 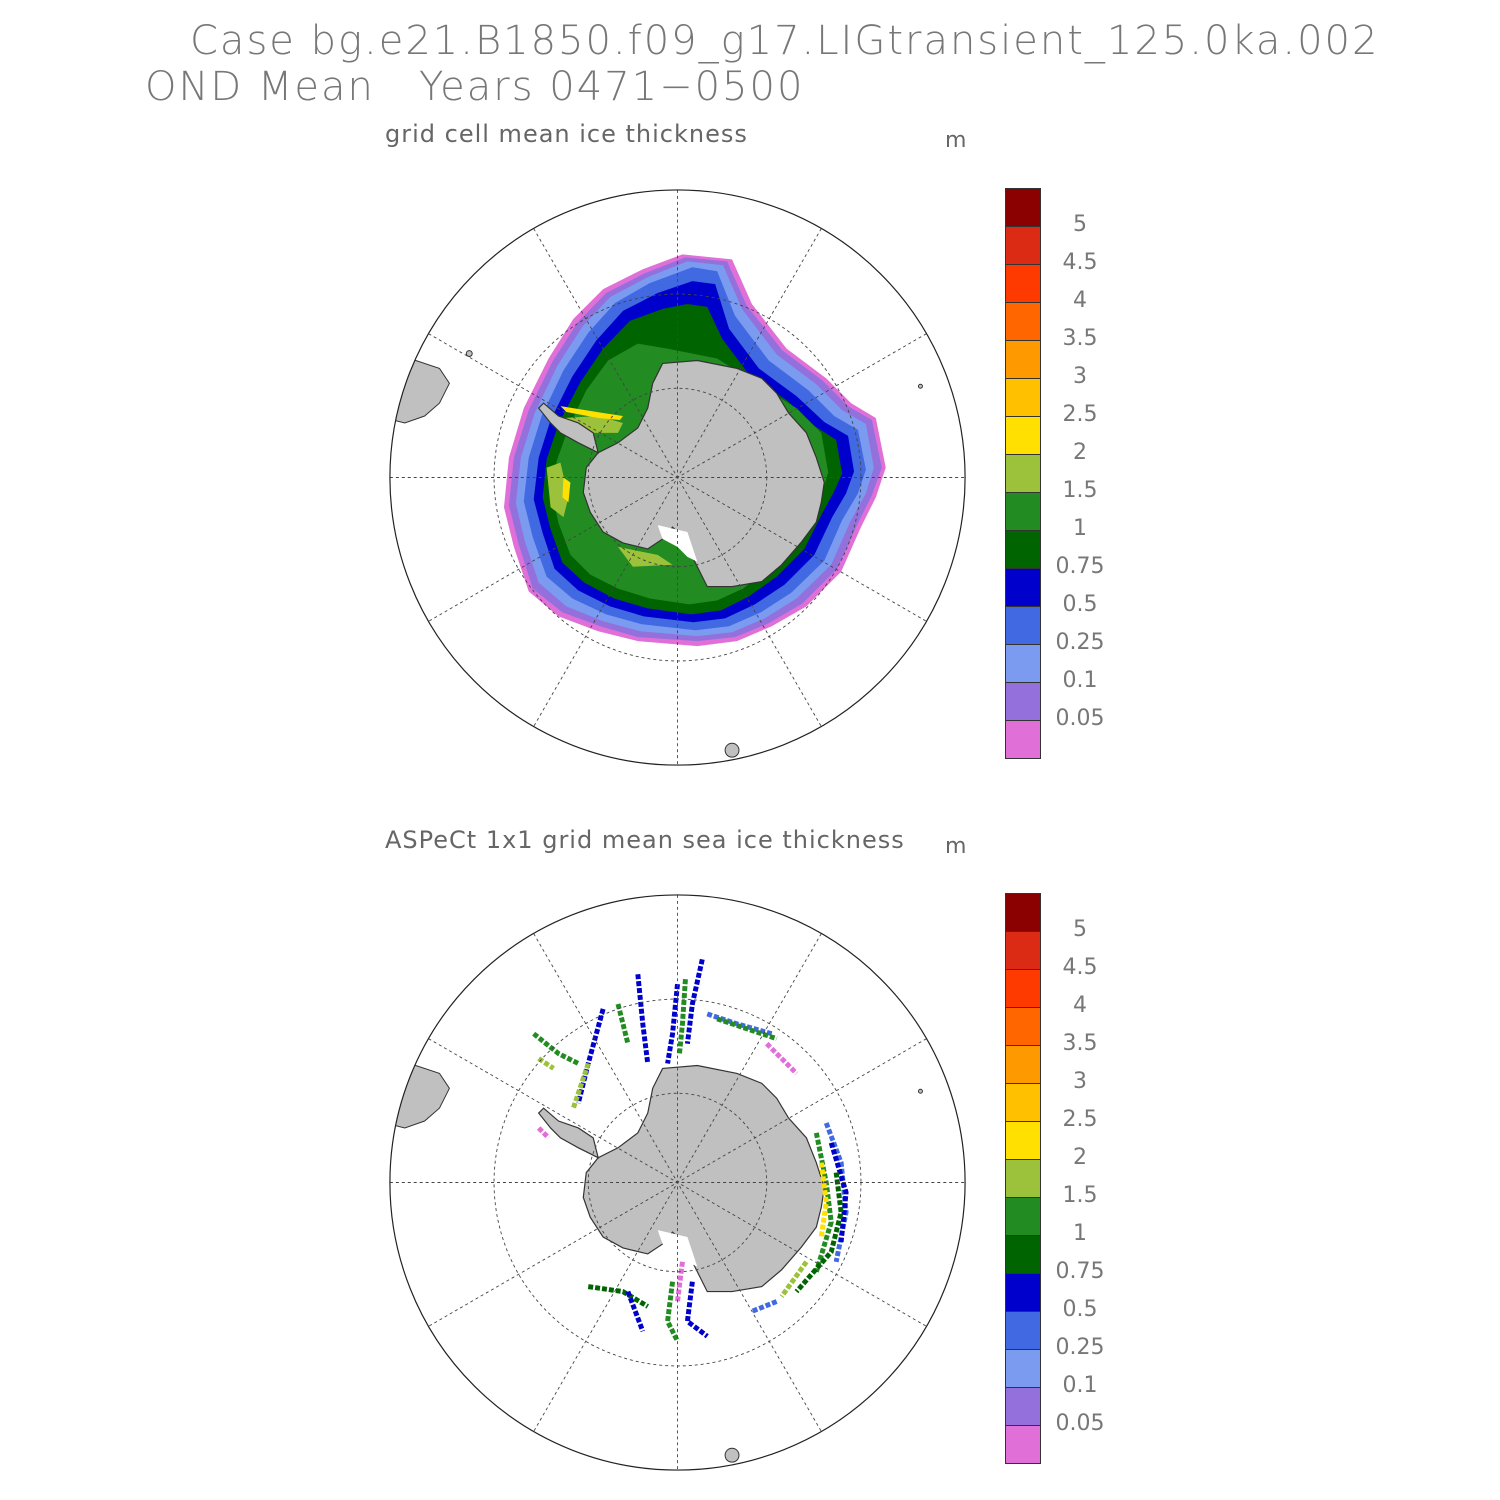 I want to click on model-ice-thickness-map, so click(x=677, y=477).